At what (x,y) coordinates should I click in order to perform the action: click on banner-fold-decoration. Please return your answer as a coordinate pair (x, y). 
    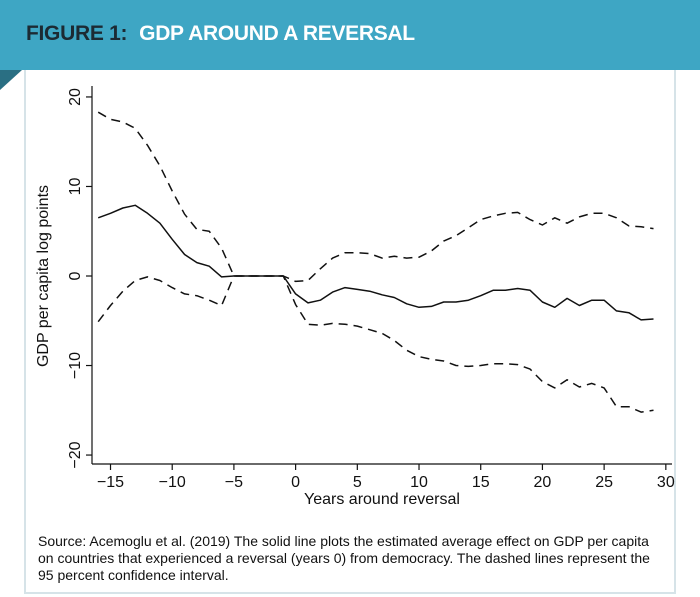
    Looking at the image, I should click on (11, 80).